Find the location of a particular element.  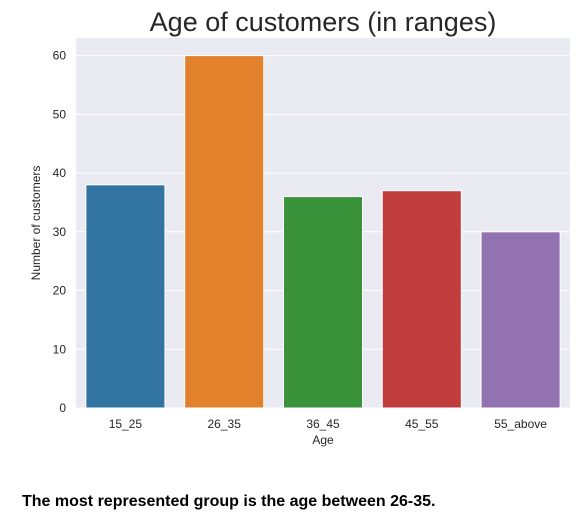

x-axis-label: Age is located at coordinates (323, 440).